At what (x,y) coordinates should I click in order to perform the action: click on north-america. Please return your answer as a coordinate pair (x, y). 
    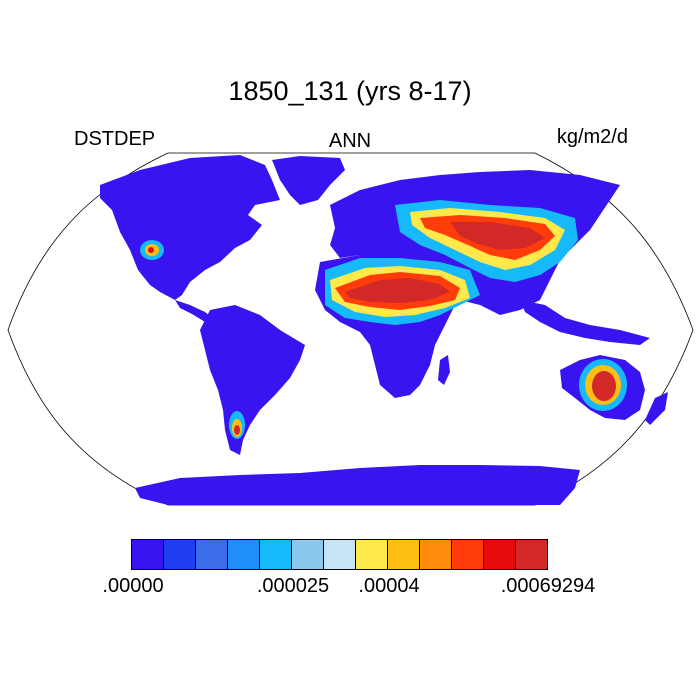
    Looking at the image, I should click on (190, 227).